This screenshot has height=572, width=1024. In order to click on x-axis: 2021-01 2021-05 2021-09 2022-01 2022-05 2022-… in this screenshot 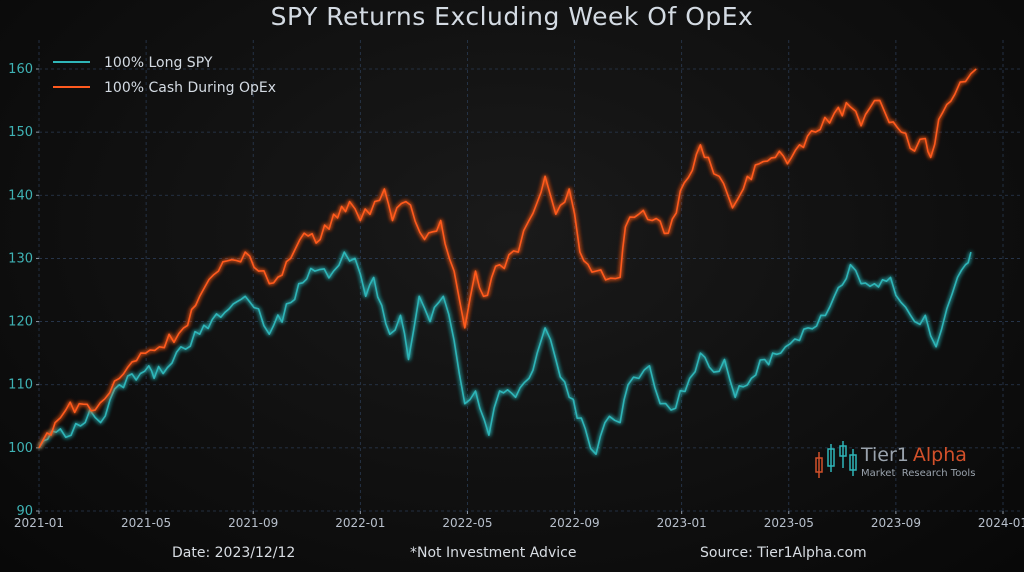, I will do `click(519, 520)`.